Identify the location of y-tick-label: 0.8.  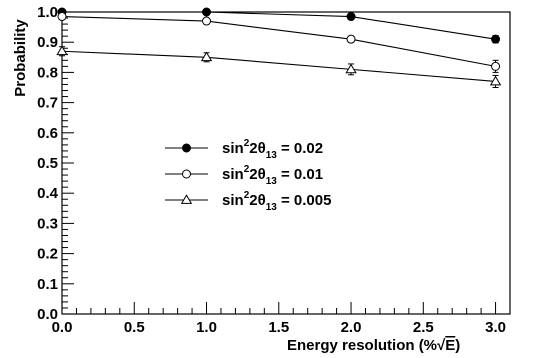
(47, 72).